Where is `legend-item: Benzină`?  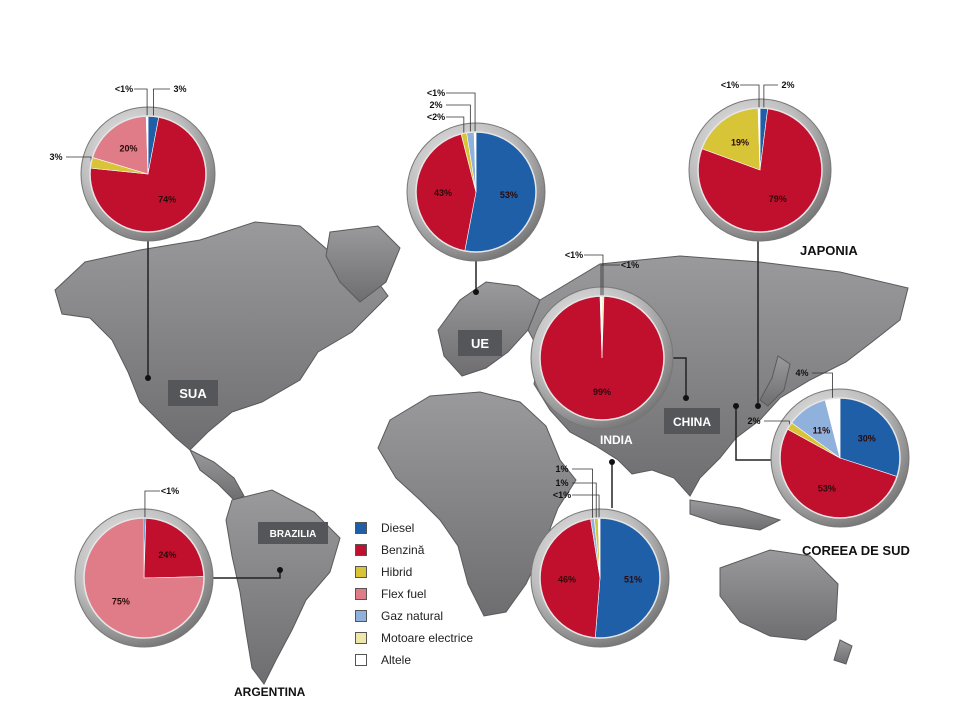
legend-item: Benzină is located at coordinates (414, 550).